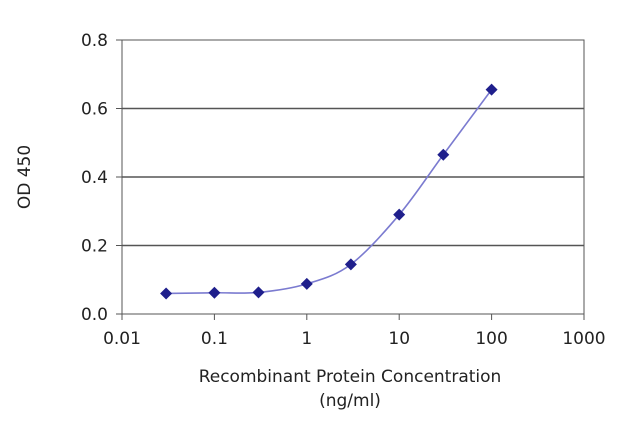 This screenshot has height=427, width=640. I want to click on x-tick-label: 100, so click(491, 339).